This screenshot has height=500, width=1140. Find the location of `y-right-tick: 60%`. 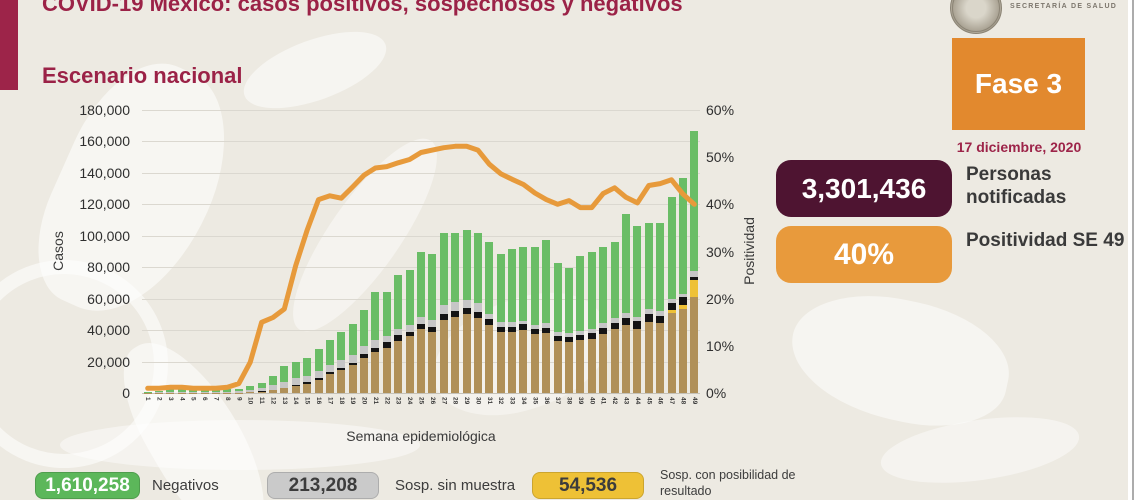

y-right-tick: 60% is located at coordinates (720, 110).